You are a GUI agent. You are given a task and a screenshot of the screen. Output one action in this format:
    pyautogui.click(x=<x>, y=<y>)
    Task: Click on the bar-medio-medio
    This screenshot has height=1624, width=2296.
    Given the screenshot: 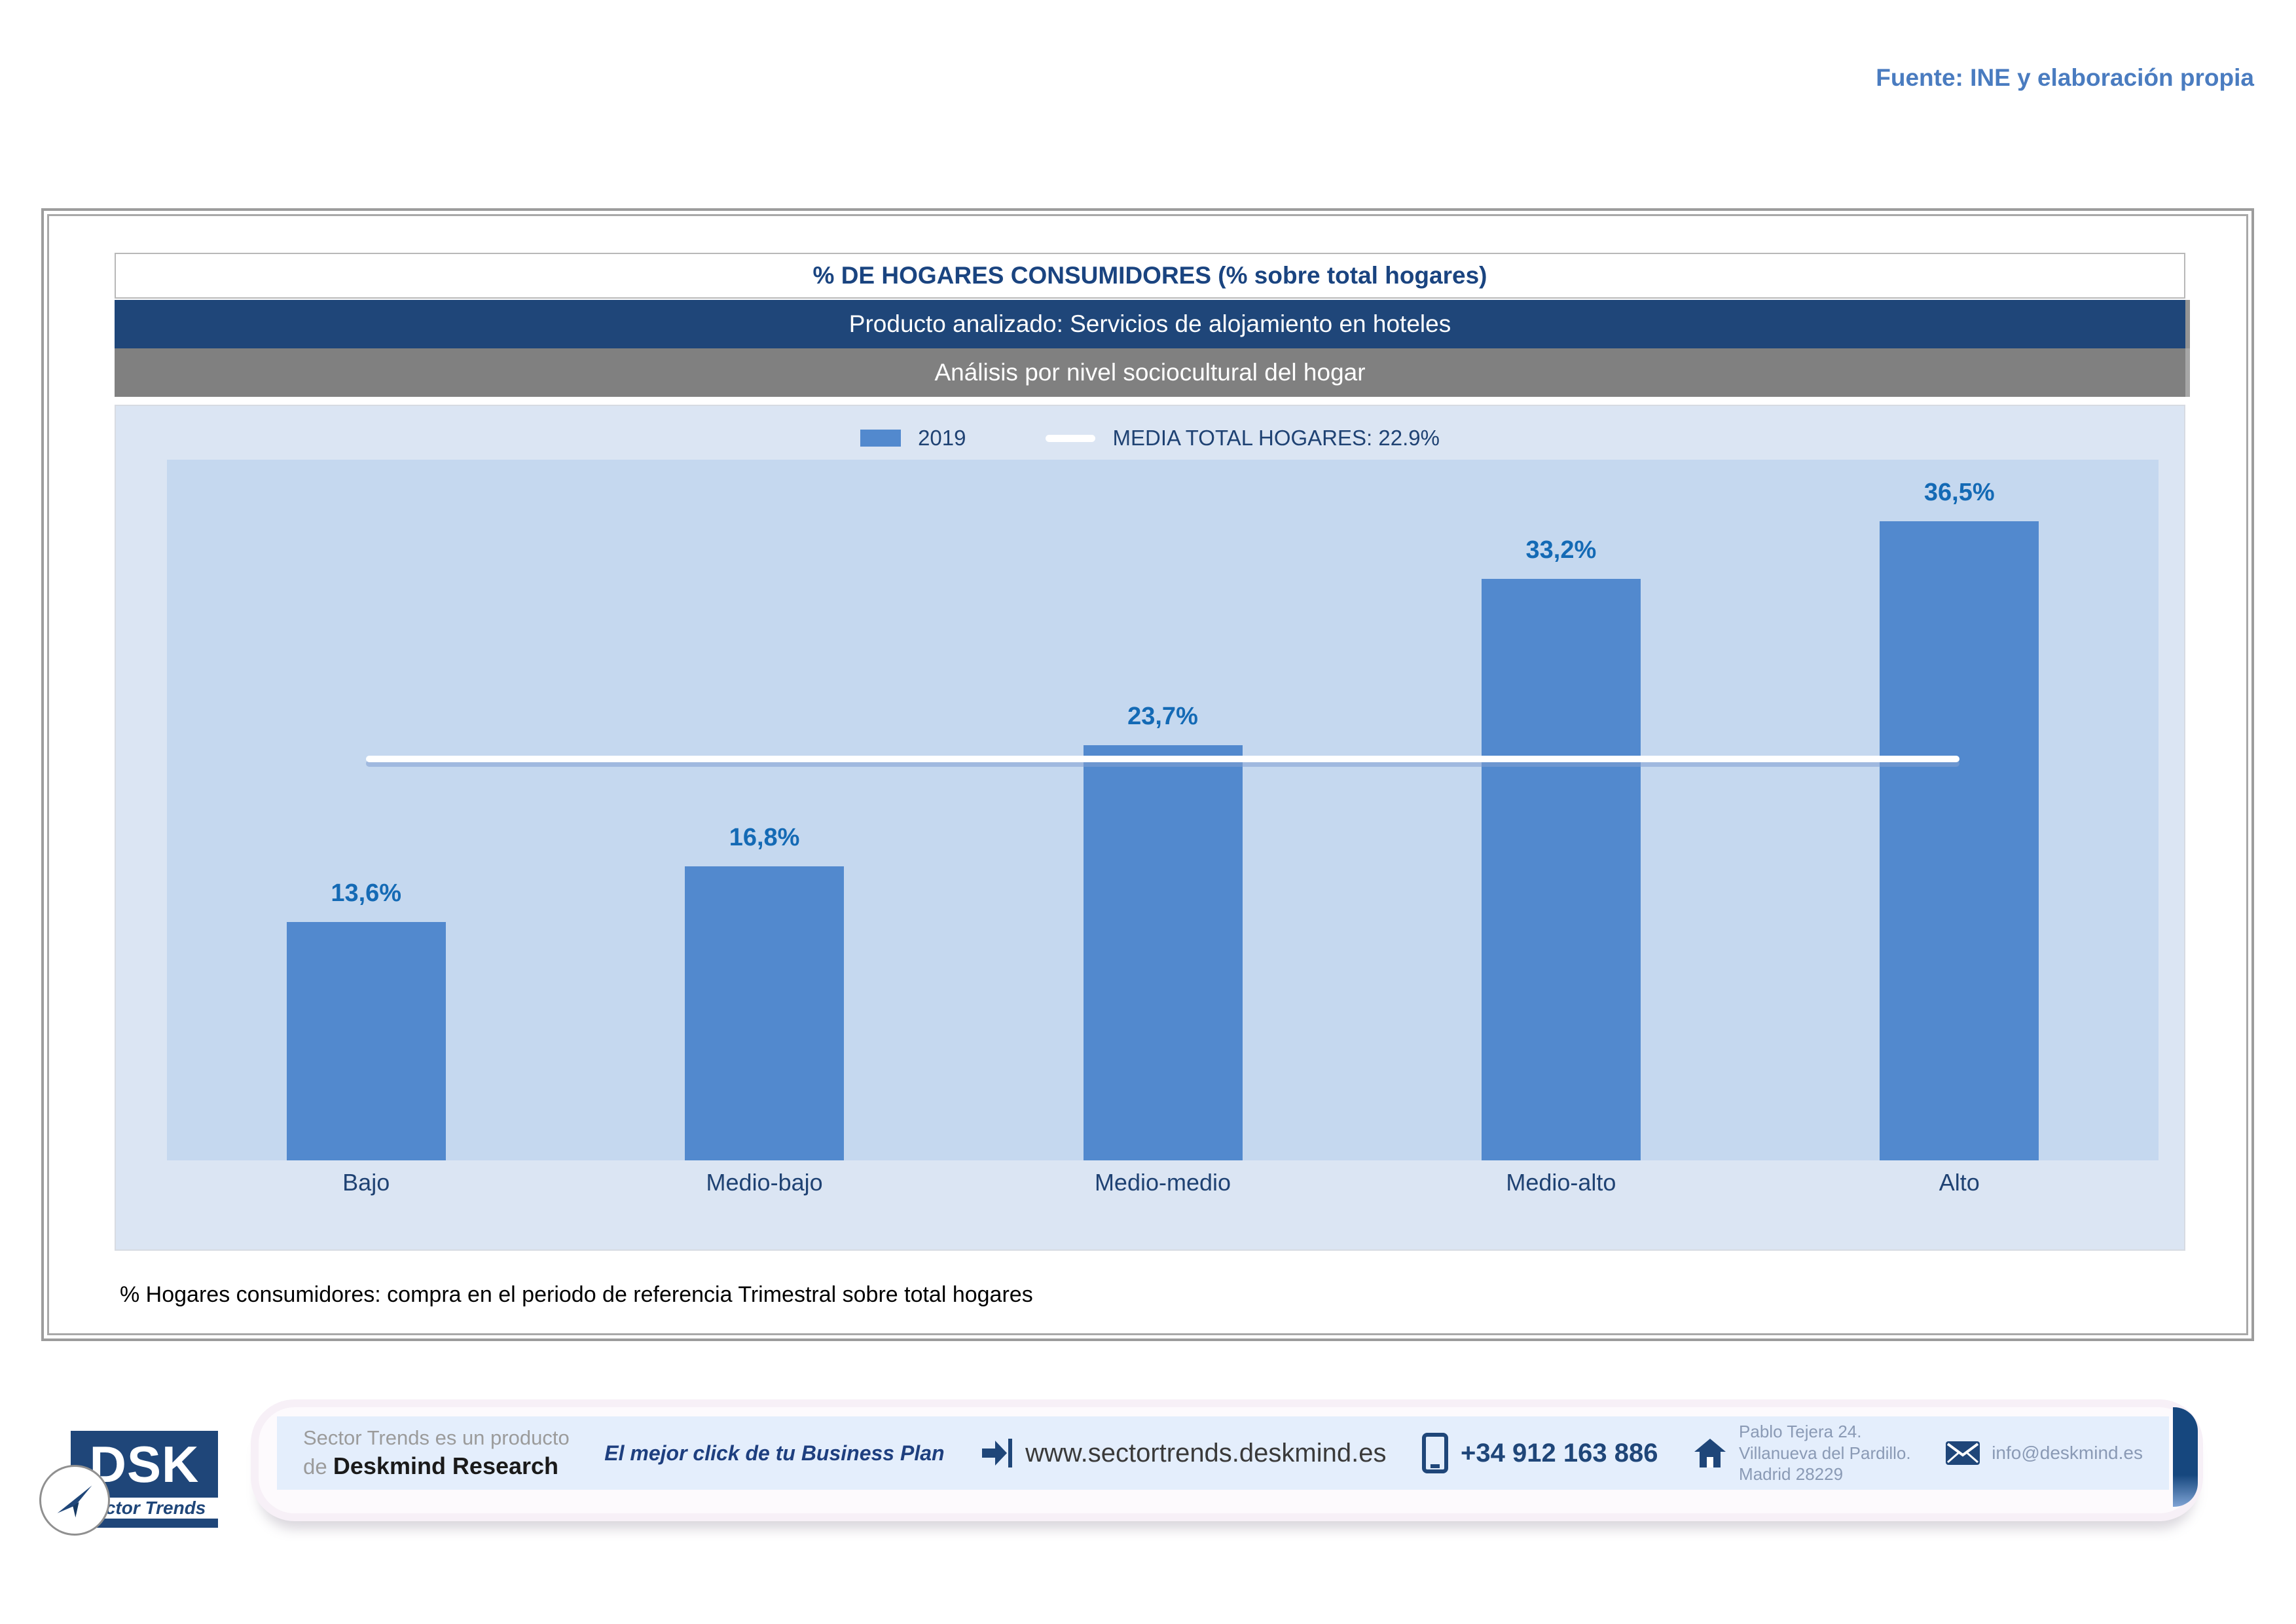 What is the action you would take?
    pyautogui.click(x=1163, y=952)
    